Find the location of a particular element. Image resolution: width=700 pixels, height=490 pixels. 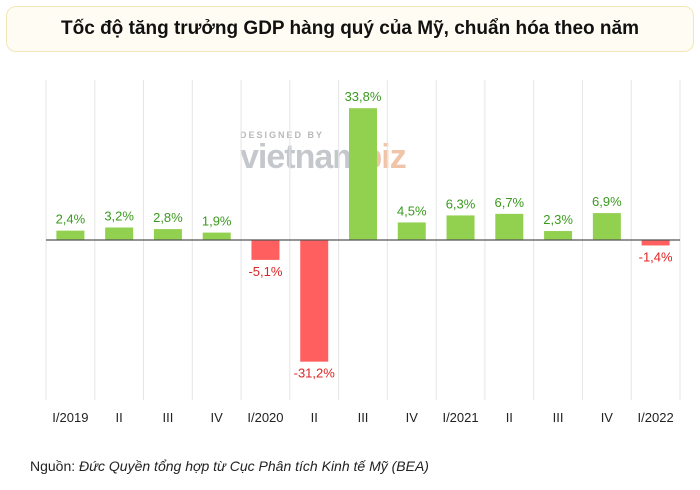

data-label: 3,2% is located at coordinates (119, 216).